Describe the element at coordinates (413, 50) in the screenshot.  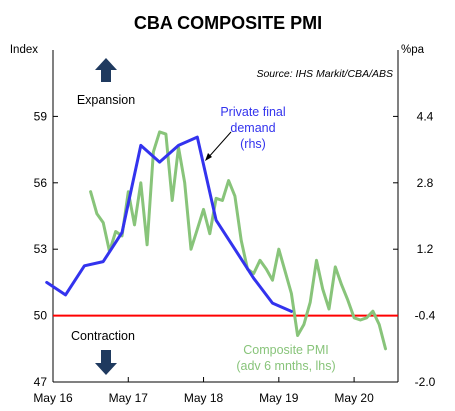
I see `right-axis-unit: %pa` at that location.